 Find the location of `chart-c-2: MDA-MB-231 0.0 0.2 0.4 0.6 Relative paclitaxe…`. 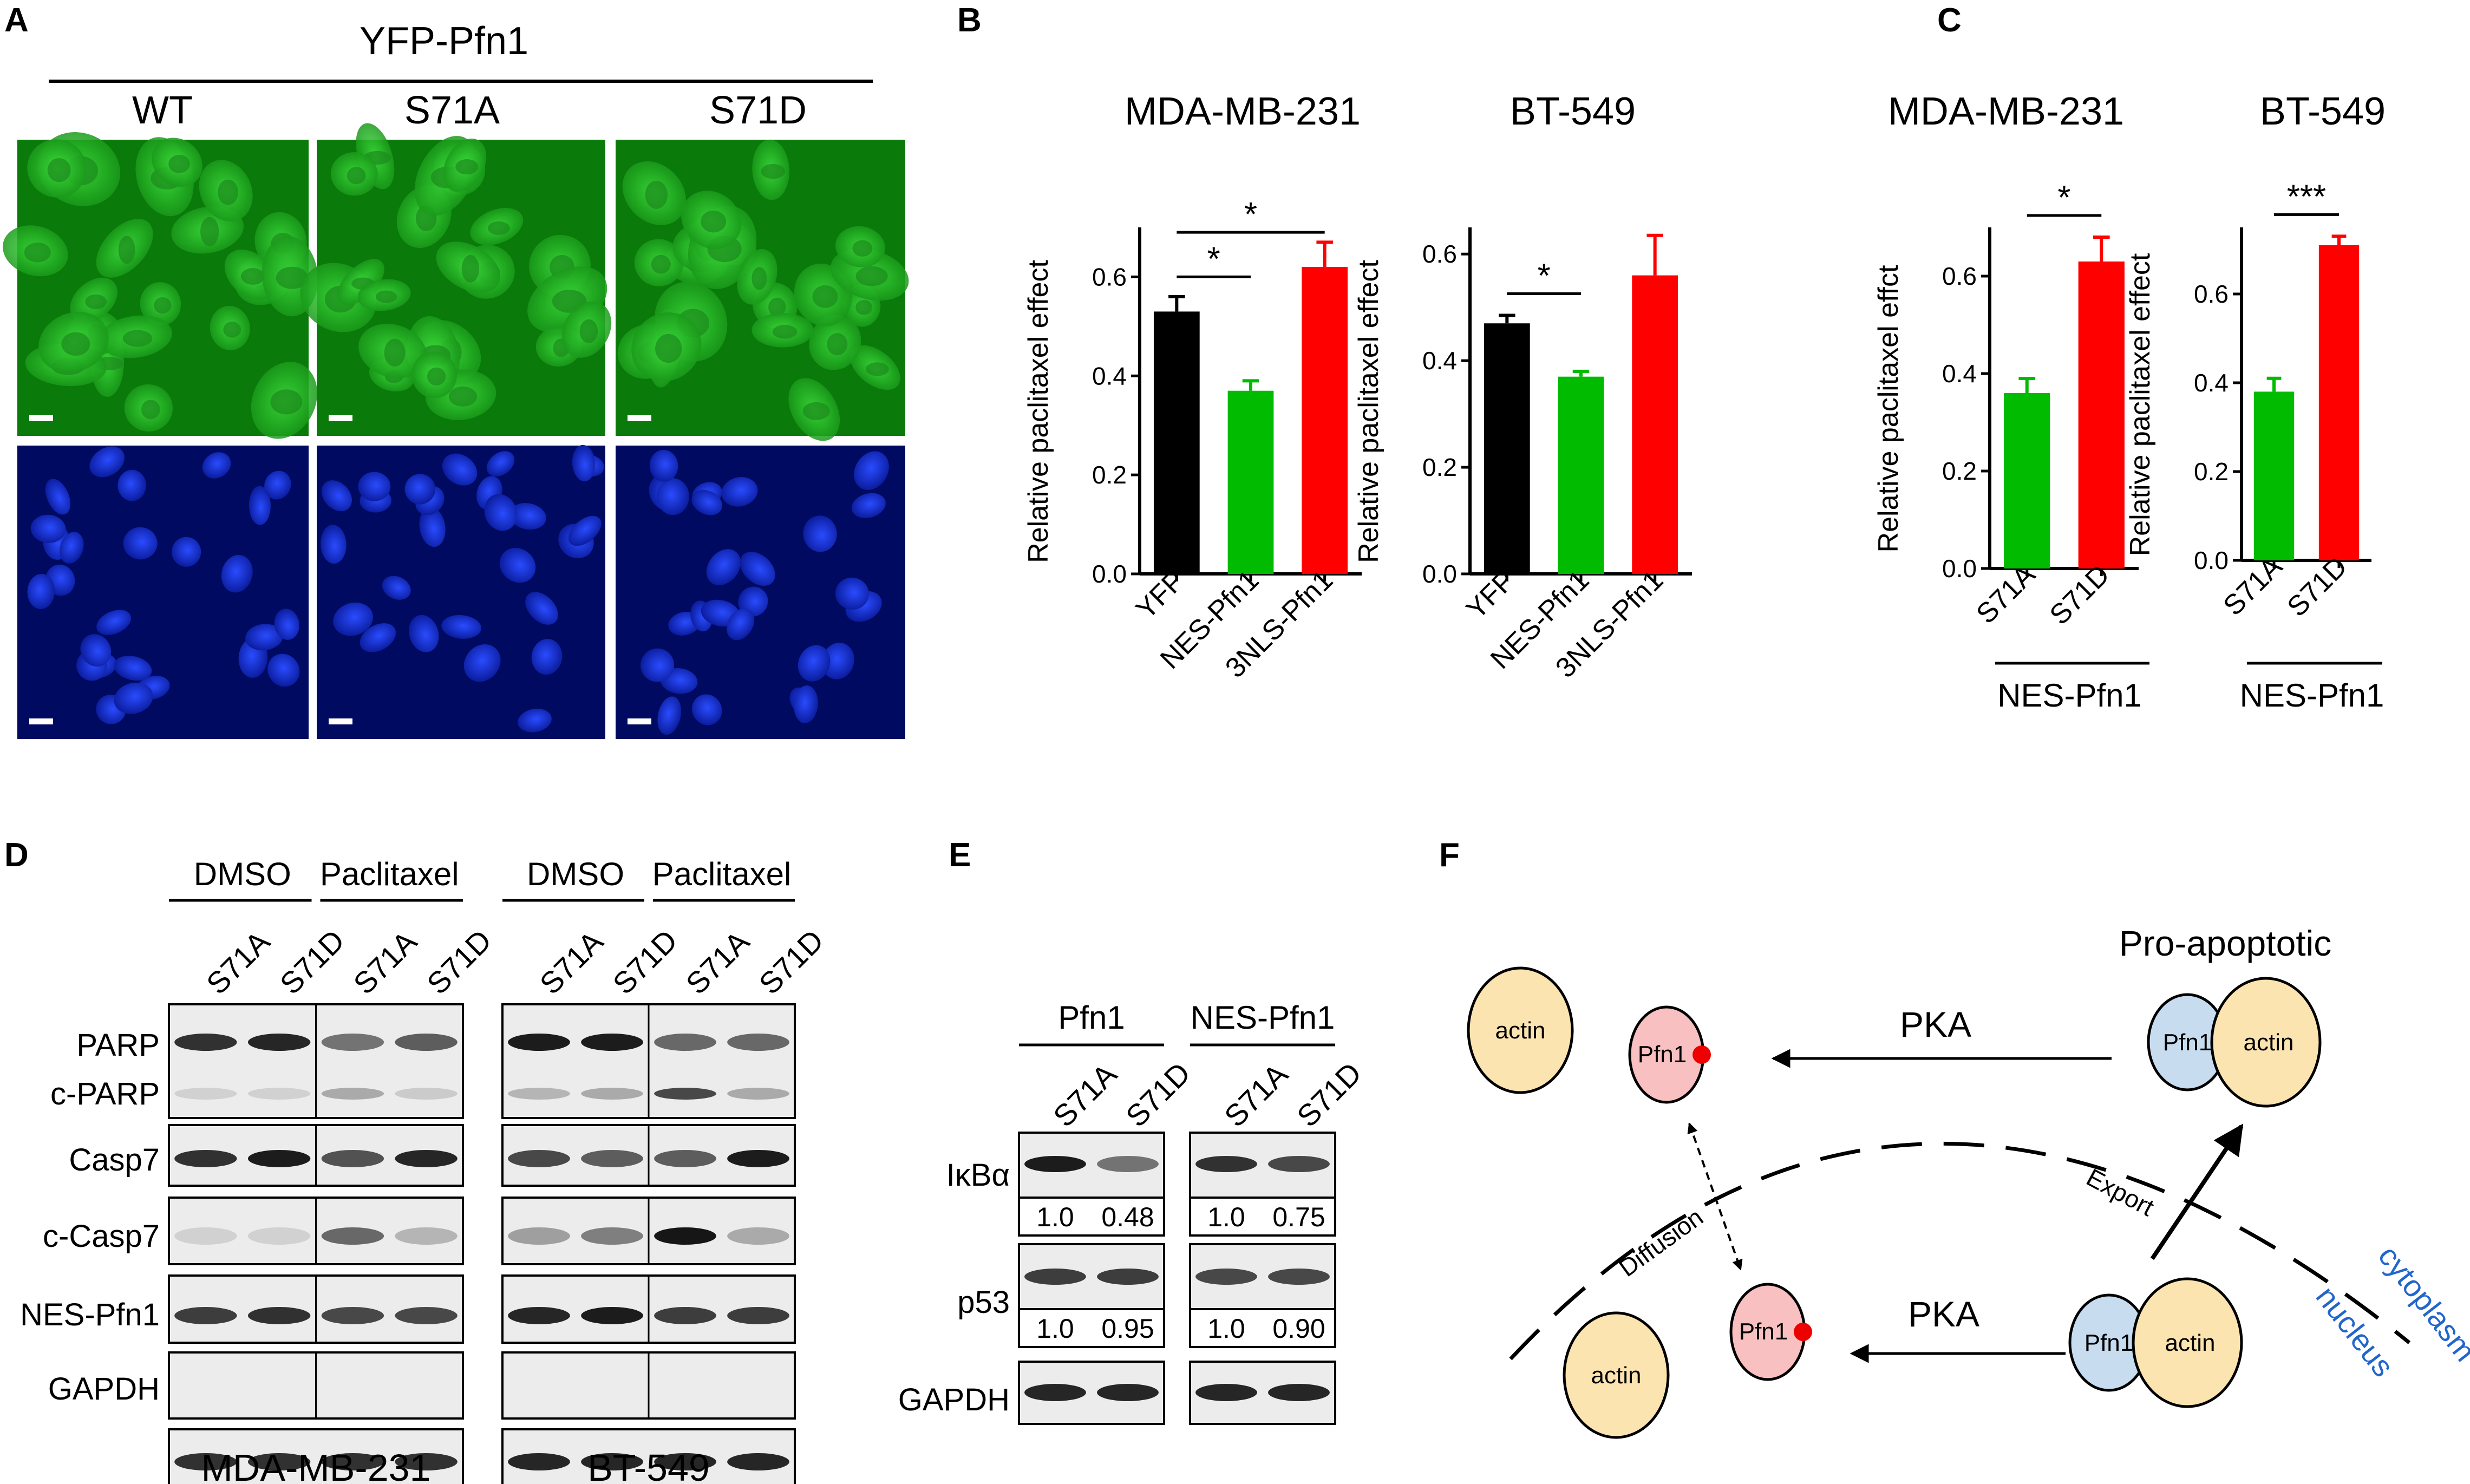

chart-c-2: MDA-MB-231 0.0 0.2 0.4 0.6 Relative paclitaxe… is located at coordinates (2011, 402).